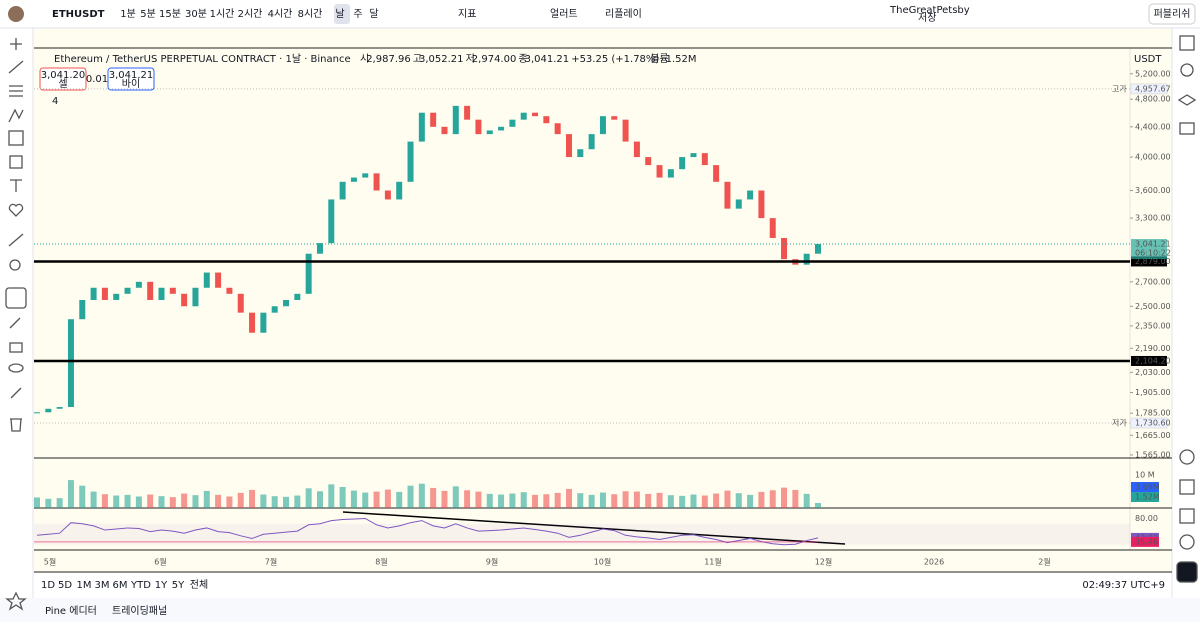 Image resolution: width=1200 pixels, height=622 pixels. What do you see at coordinates (1151, 299) in the screenshot?
I see `price-axis` at bounding box center [1151, 299].